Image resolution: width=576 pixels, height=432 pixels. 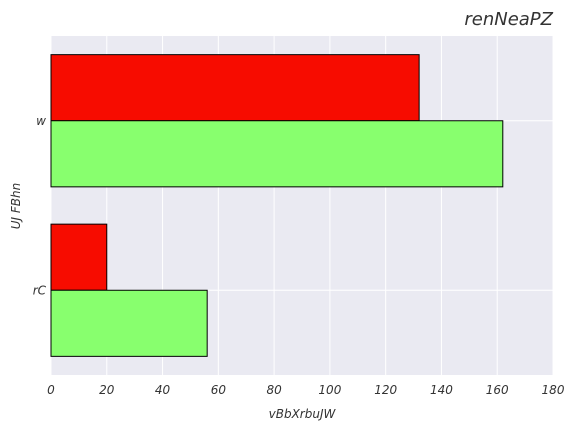 I want to click on x-tick-label: 140, so click(x=441, y=390).